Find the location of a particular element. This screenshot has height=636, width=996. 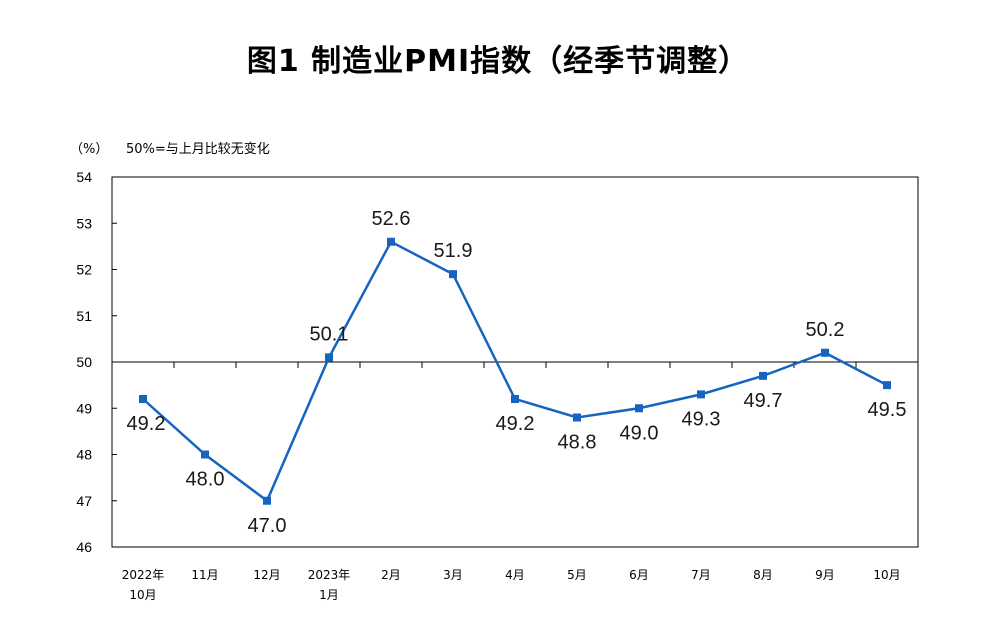

data-label: 49.7 is located at coordinates (763, 401).